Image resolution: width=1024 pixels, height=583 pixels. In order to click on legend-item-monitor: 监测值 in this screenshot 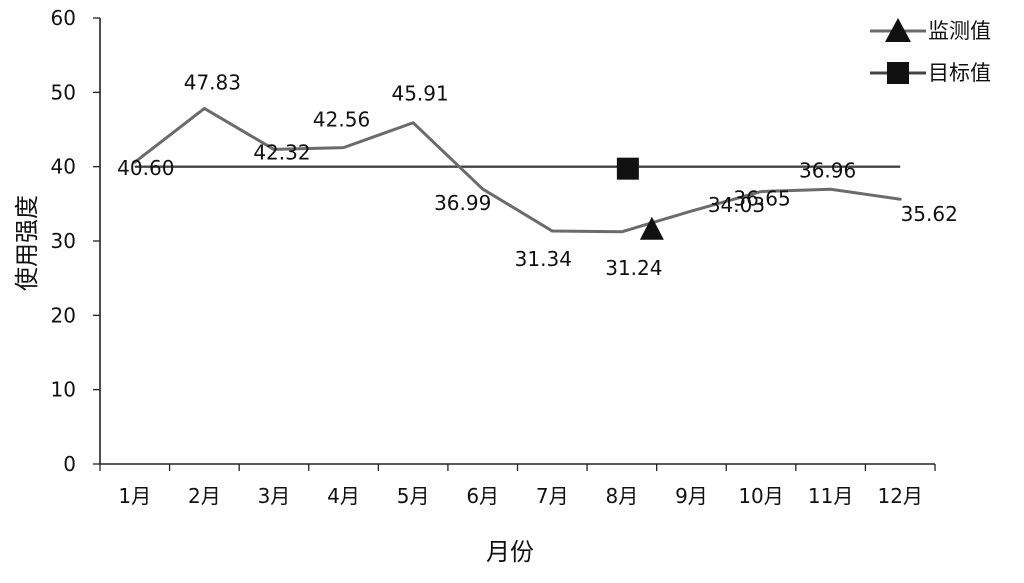, I will do `click(930, 30)`.